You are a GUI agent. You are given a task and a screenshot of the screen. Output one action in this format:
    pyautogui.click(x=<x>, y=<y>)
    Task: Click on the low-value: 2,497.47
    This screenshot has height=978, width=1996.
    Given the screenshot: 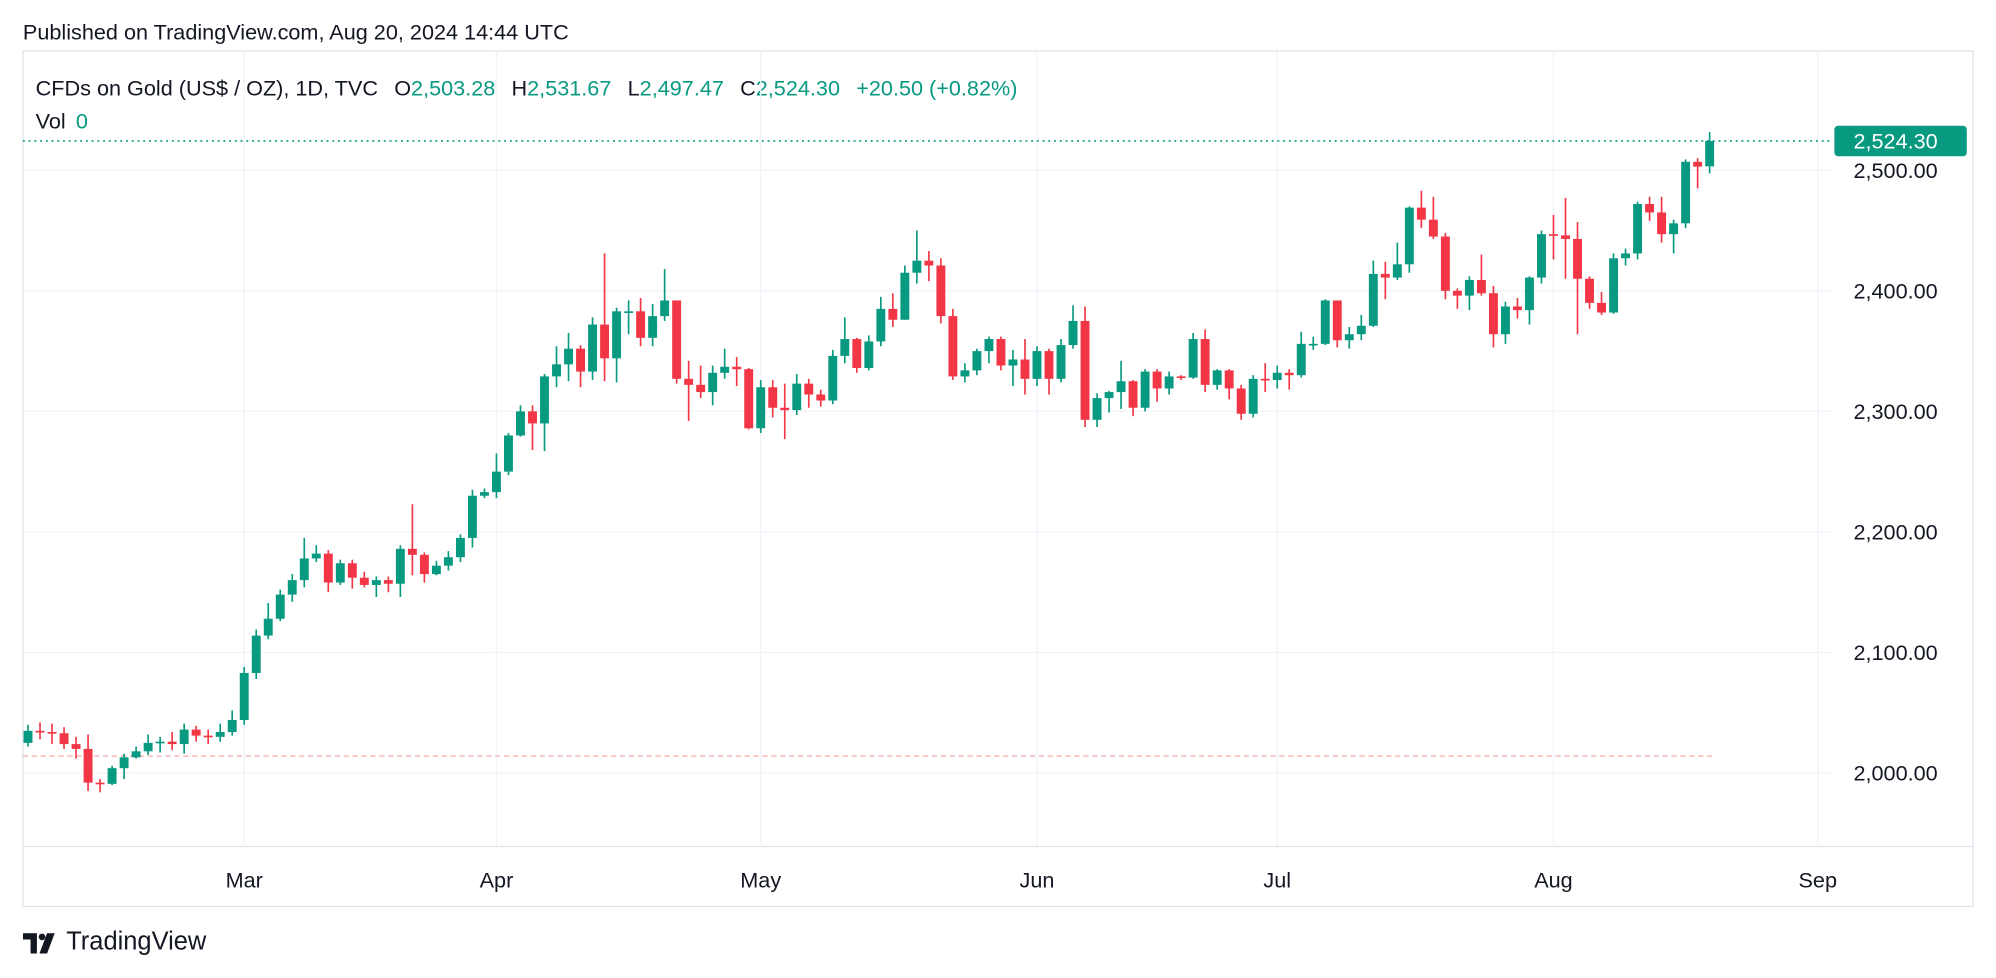 What is the action you would take?
    pyautogui.click(x=681, y=88)
    